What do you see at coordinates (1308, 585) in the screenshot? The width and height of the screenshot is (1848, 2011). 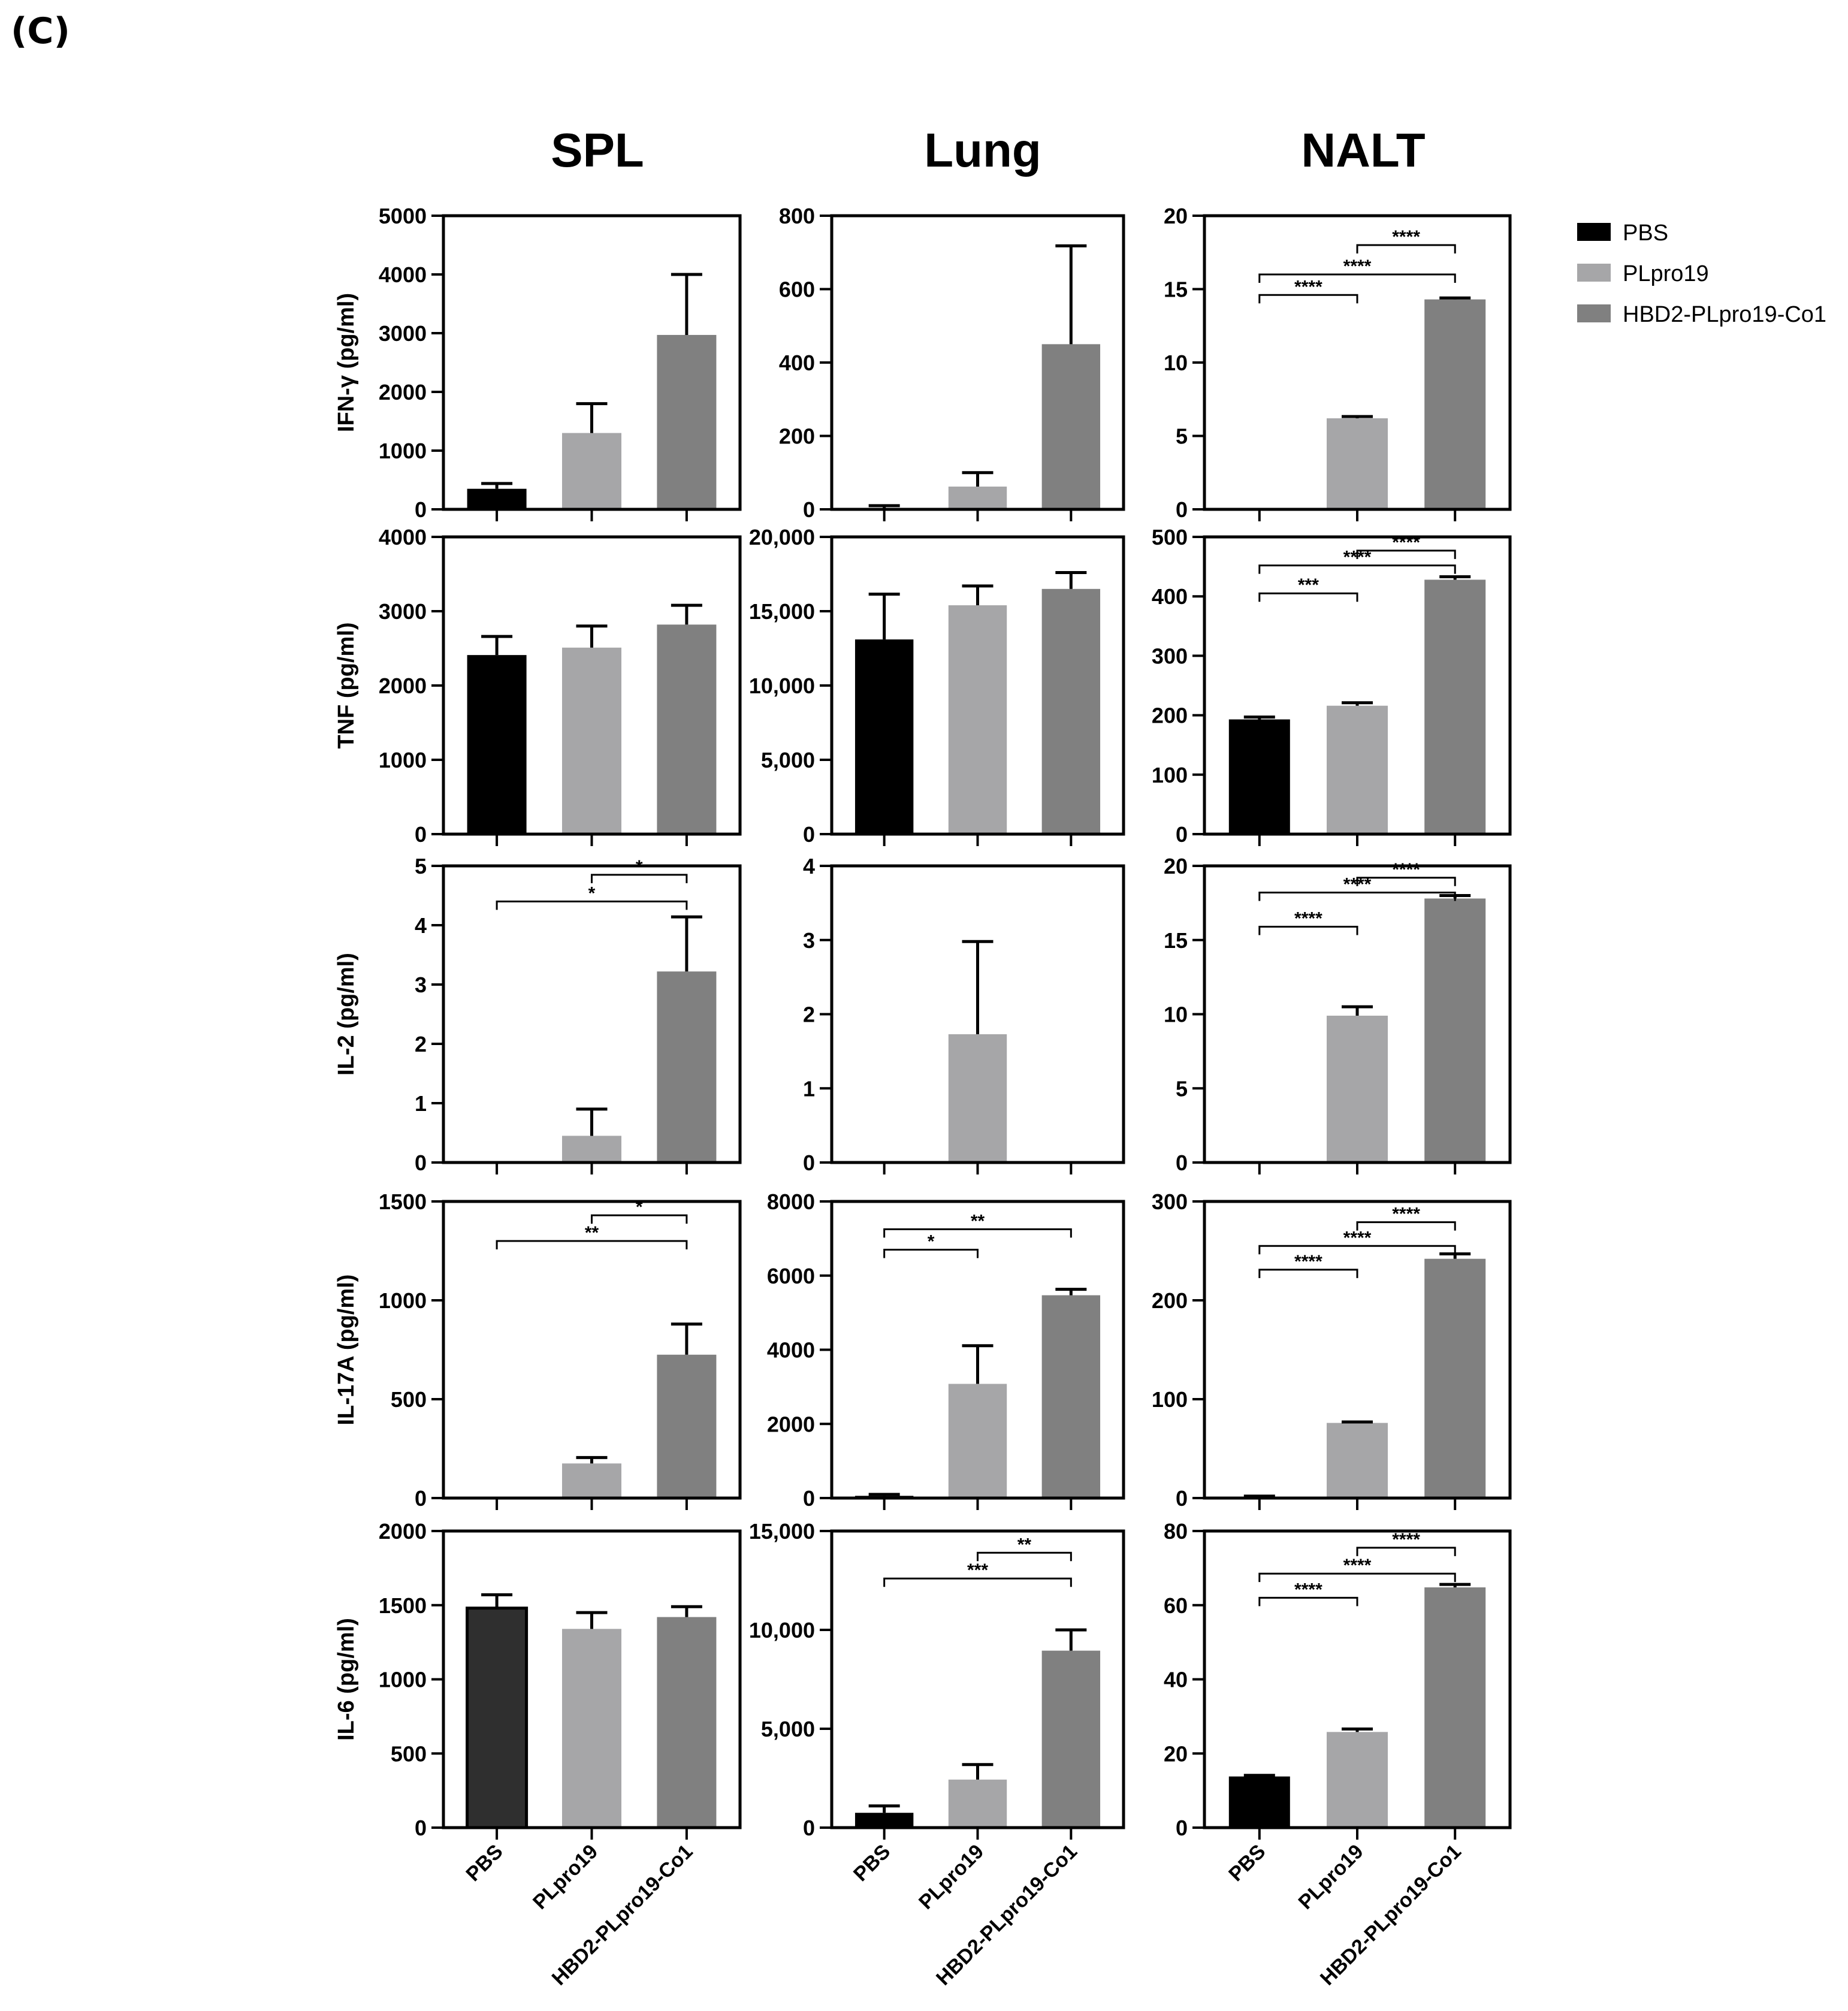 I see `significance-stars: ***` at bounding box center [1308, 585].